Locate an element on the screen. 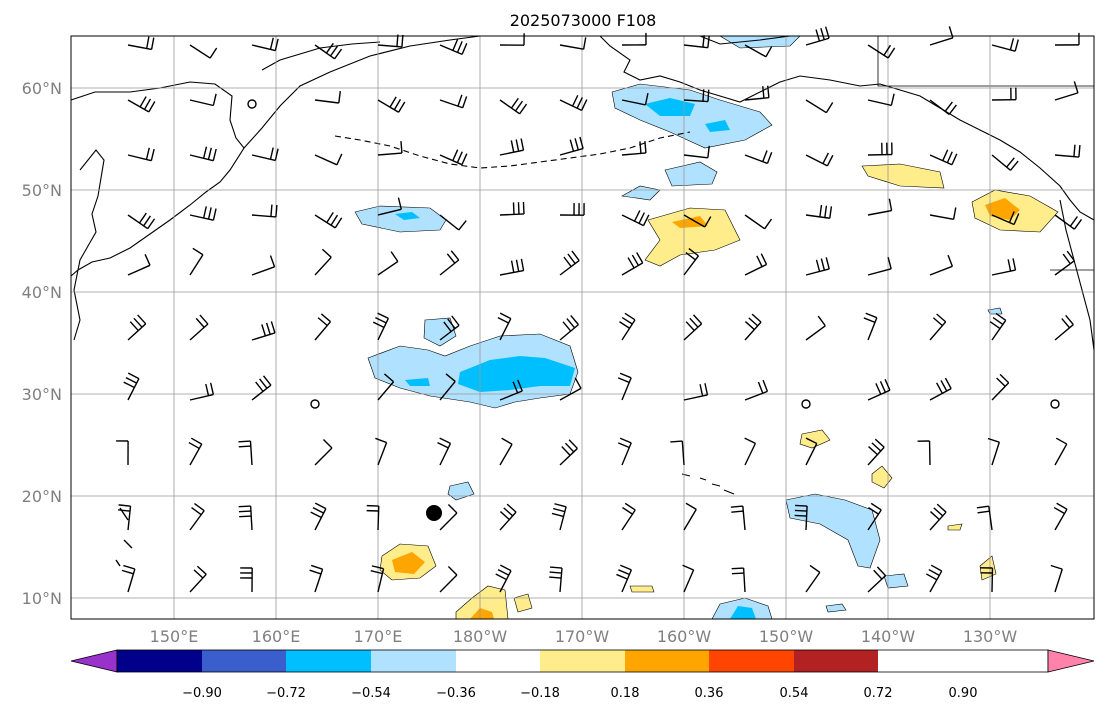 This screenshot has height=712, width=1105. coastline is located at coordinates (321, 56).